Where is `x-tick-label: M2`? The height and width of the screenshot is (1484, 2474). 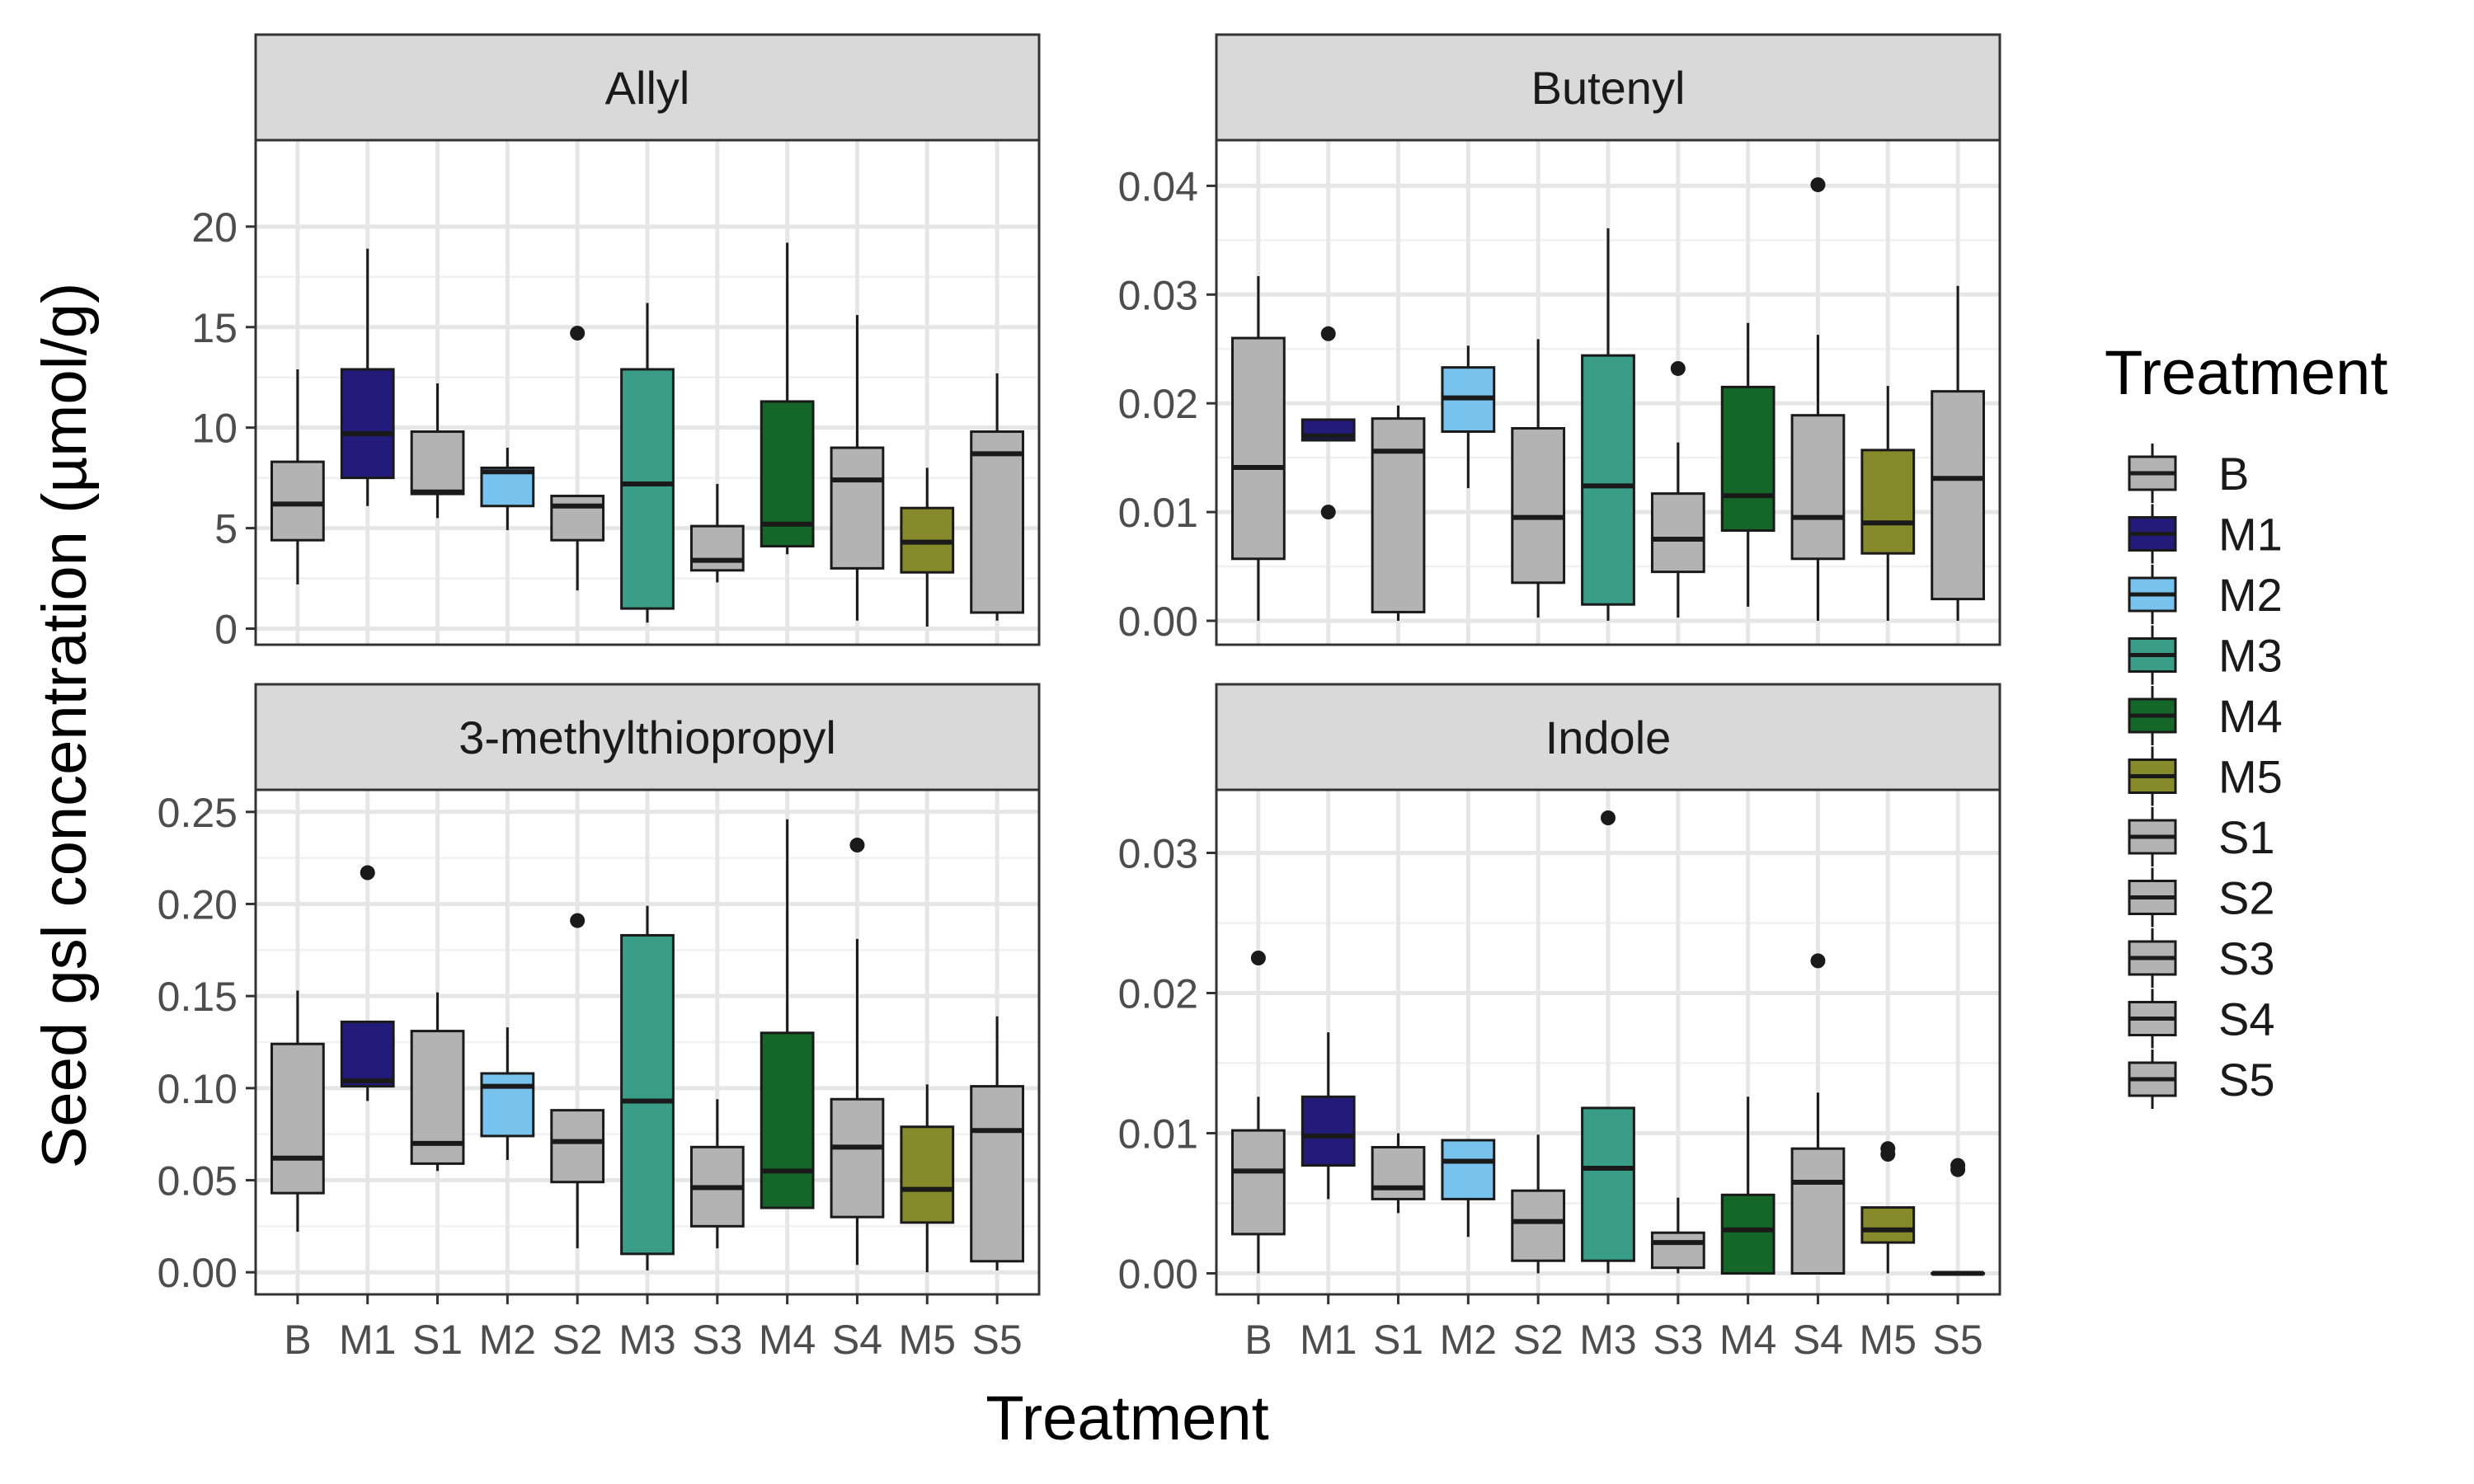 x-tick-label: M2 is located at coordinates (1468, 1340).